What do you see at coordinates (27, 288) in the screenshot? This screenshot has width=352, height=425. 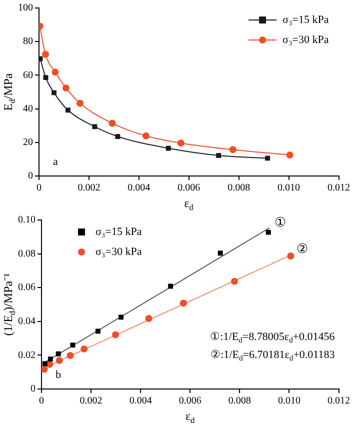 I see `y-tick-label: 0.06` at bounding box center [27, 288].